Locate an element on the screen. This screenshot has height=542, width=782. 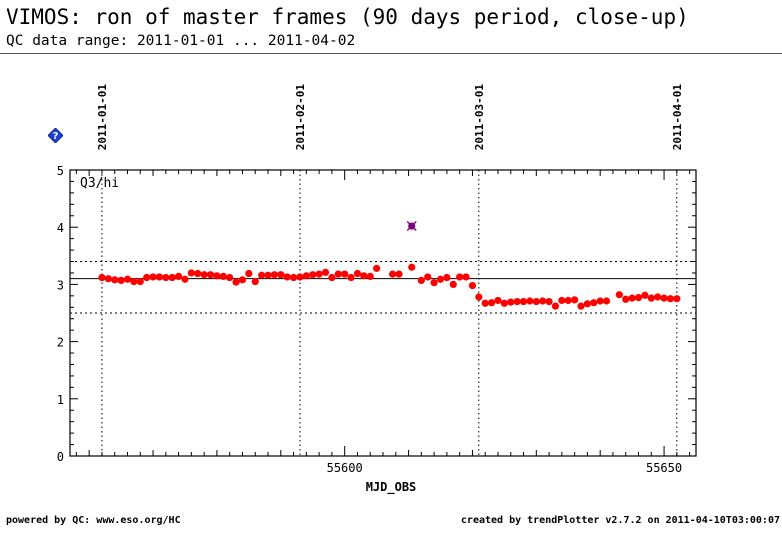
y-tick-label: 0 is located at coordinates (60, 457).